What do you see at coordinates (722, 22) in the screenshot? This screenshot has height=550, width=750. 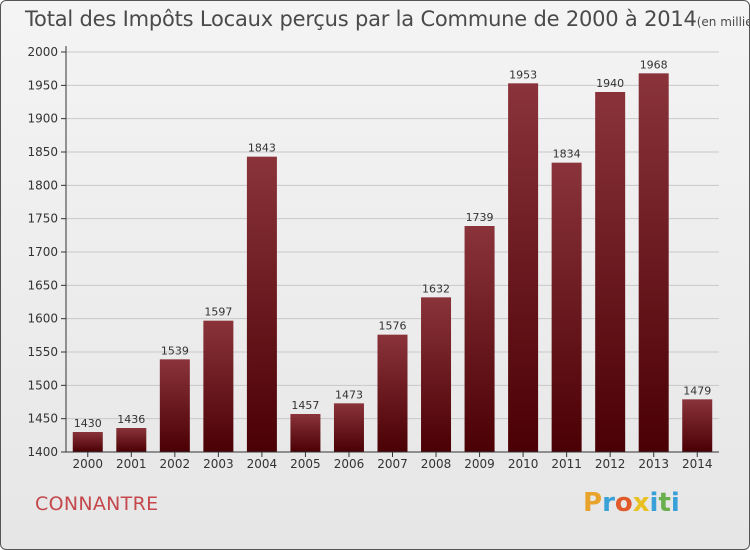 I see `chart-unit: (en milliers d'€)` at bounding box center [722, 22].